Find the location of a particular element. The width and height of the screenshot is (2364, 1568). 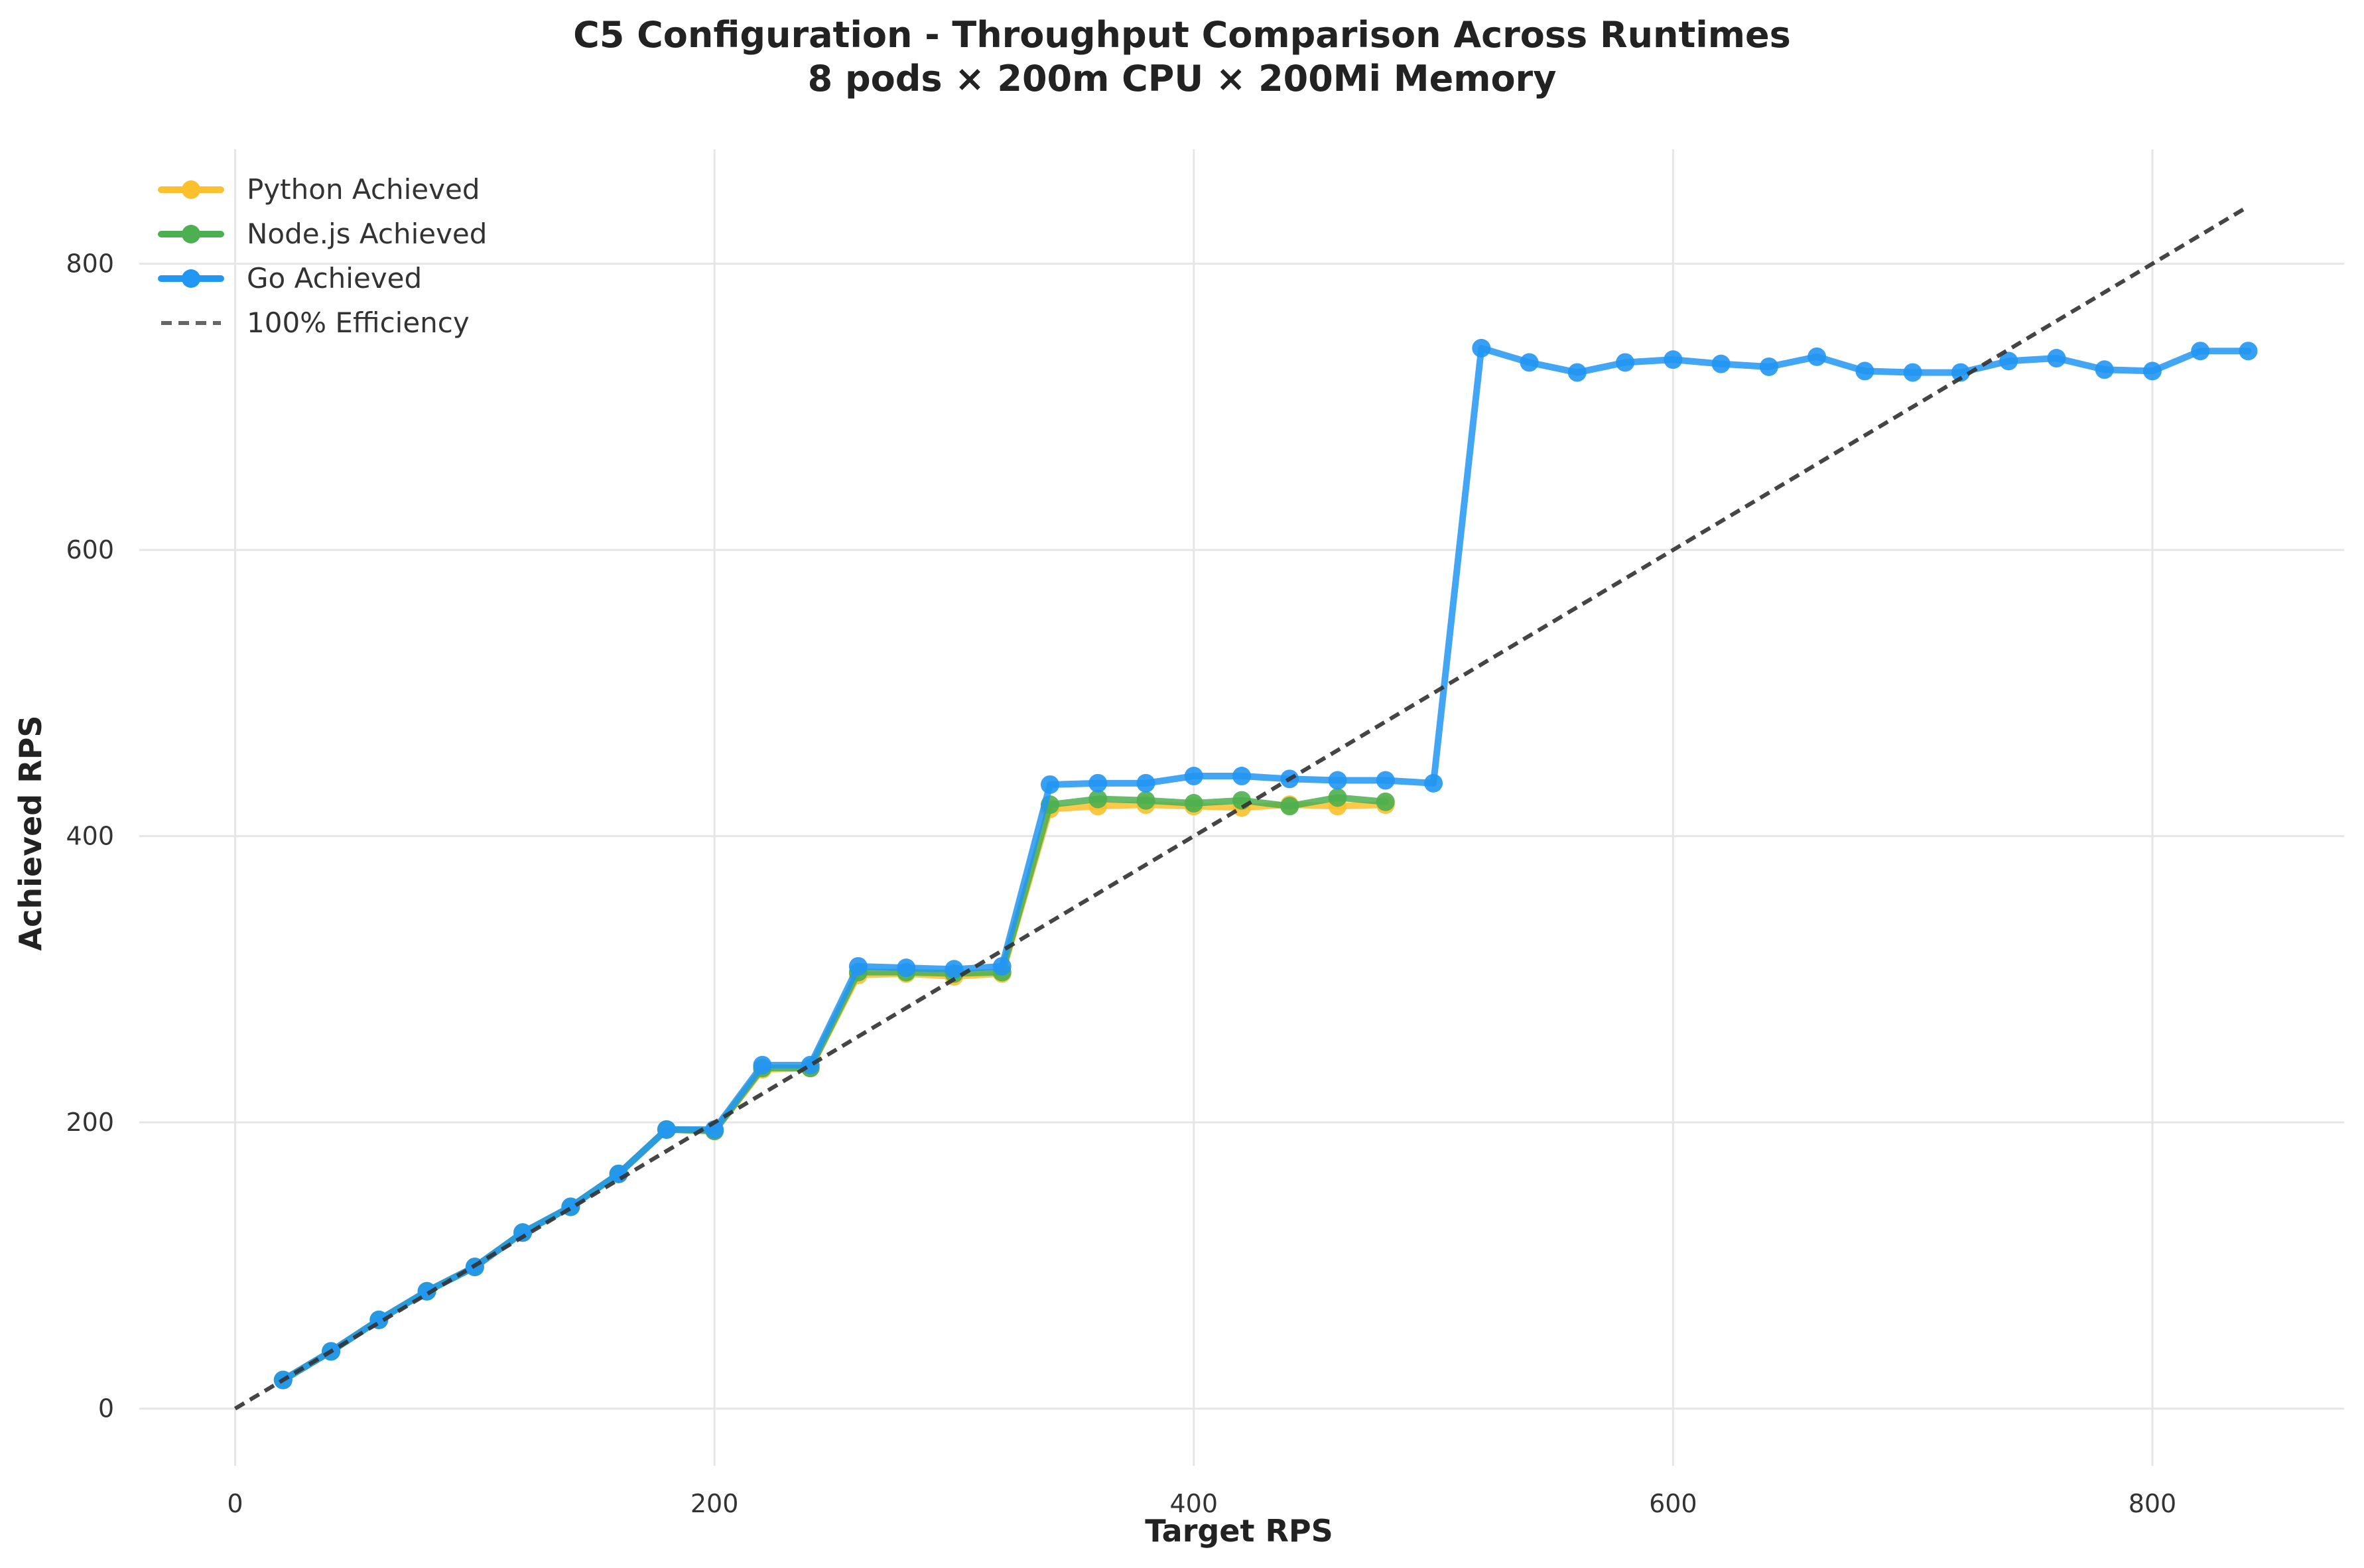

y-tick-label: 400 is located at coordinates (90, 837).